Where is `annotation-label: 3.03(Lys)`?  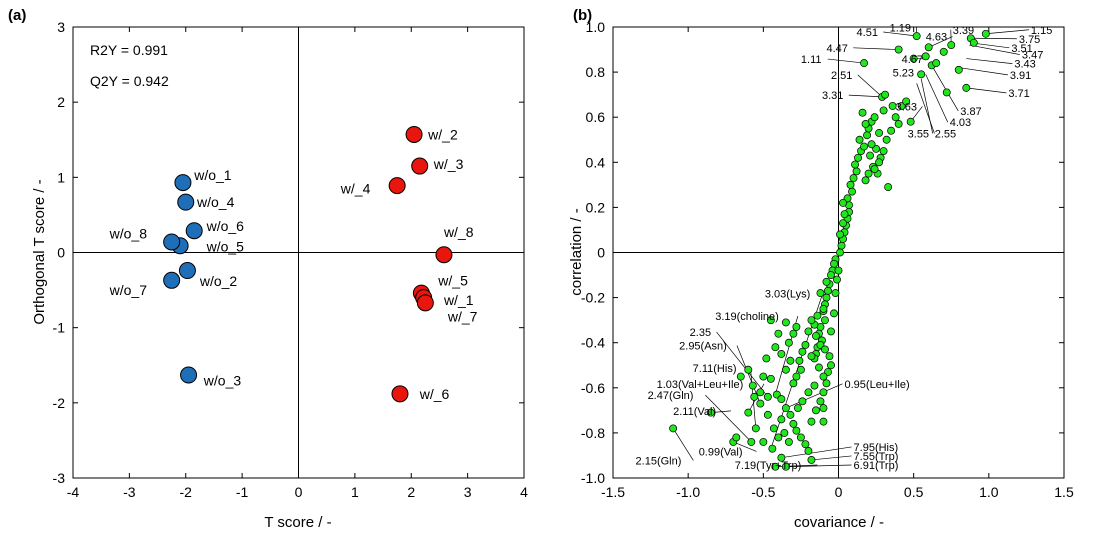 annotation-label: 3.03(Lys) is located at coordinates (787, 295).